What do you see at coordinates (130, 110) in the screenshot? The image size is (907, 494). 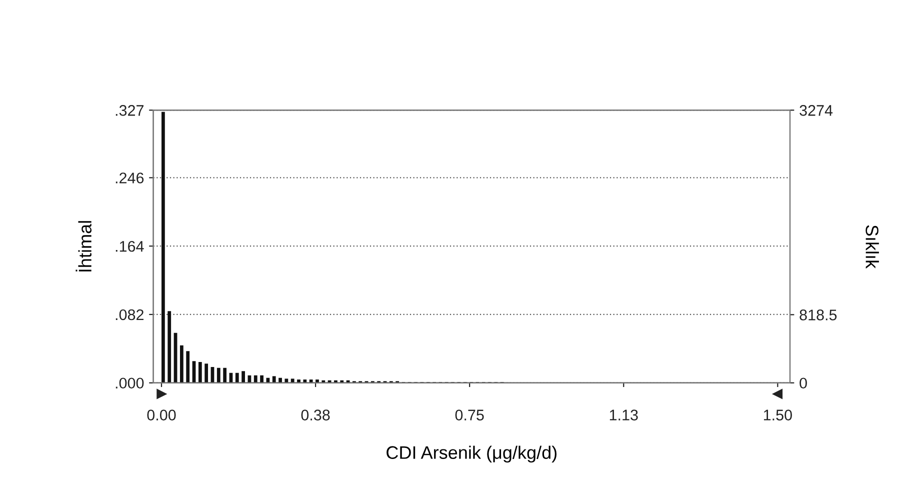 I see `y-tick-label: .327` at bounding box center [130, 110].